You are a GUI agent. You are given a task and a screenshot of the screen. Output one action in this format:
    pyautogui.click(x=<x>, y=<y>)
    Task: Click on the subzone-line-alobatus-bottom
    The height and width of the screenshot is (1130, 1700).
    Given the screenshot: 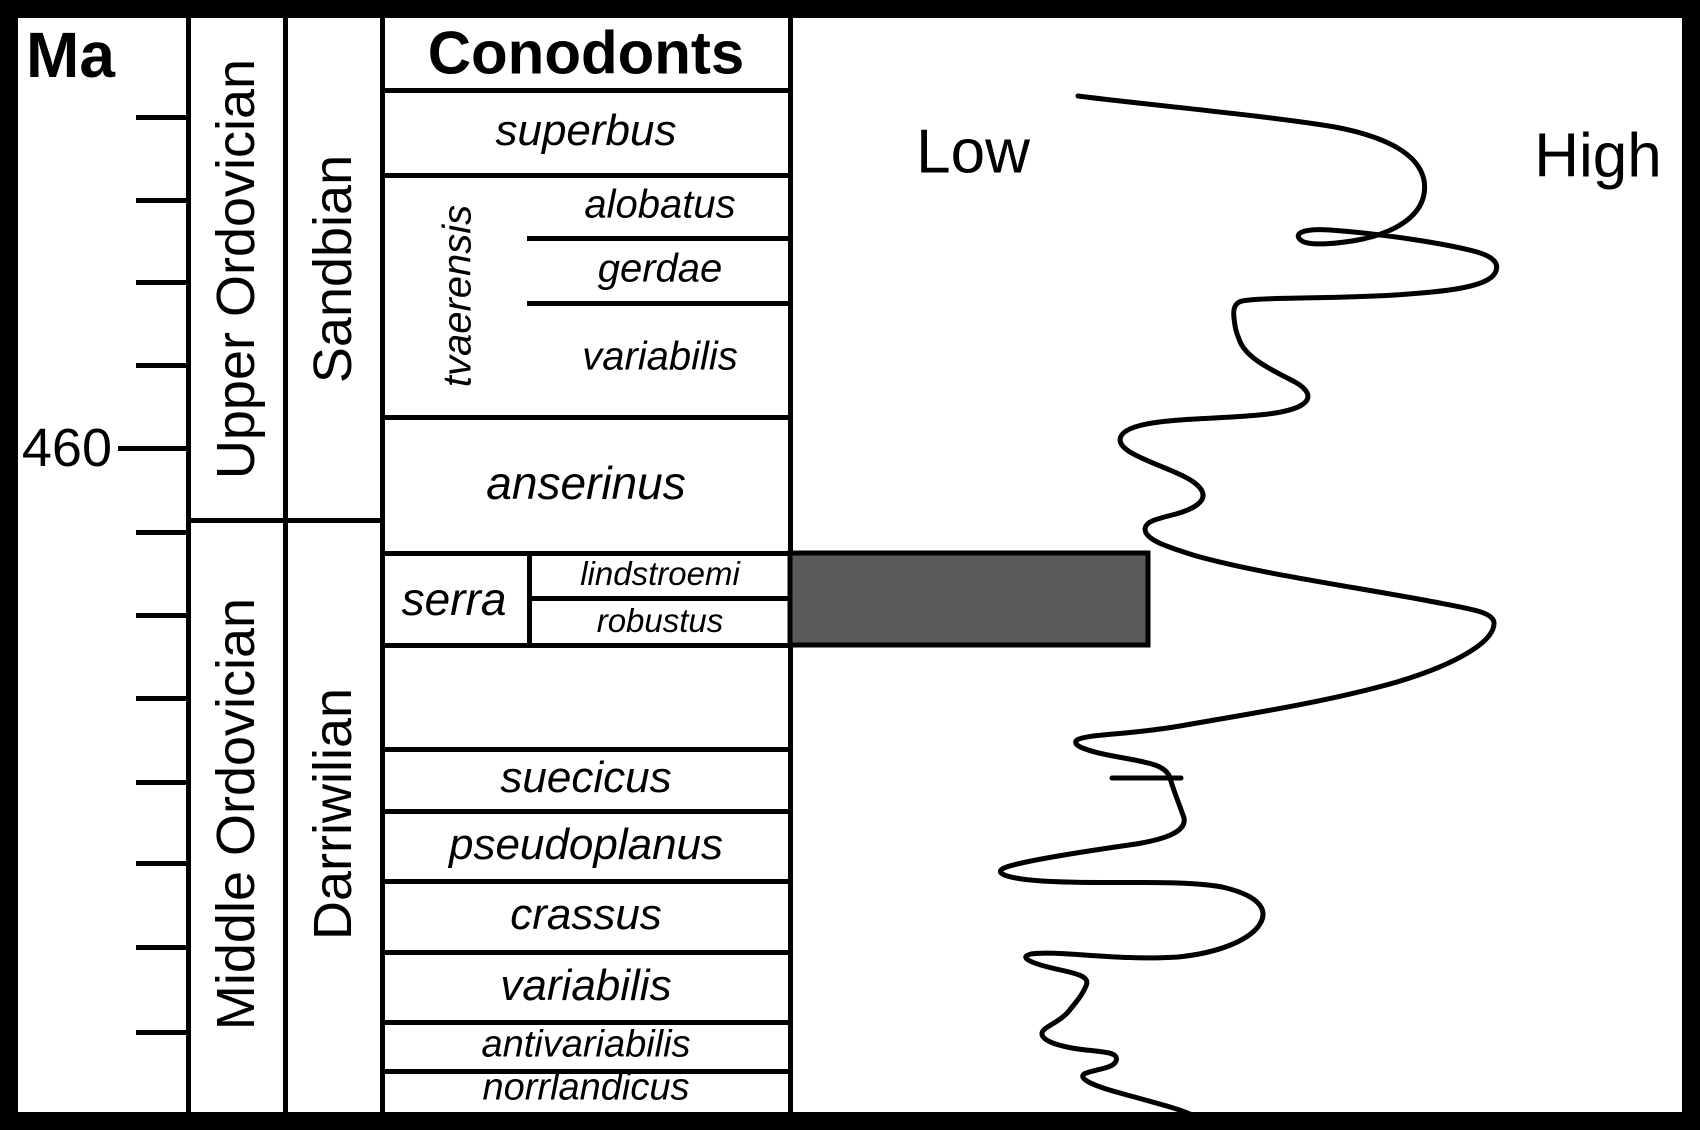 What is the action you would take?
    pyautogui.click(x=659, y=238)
    